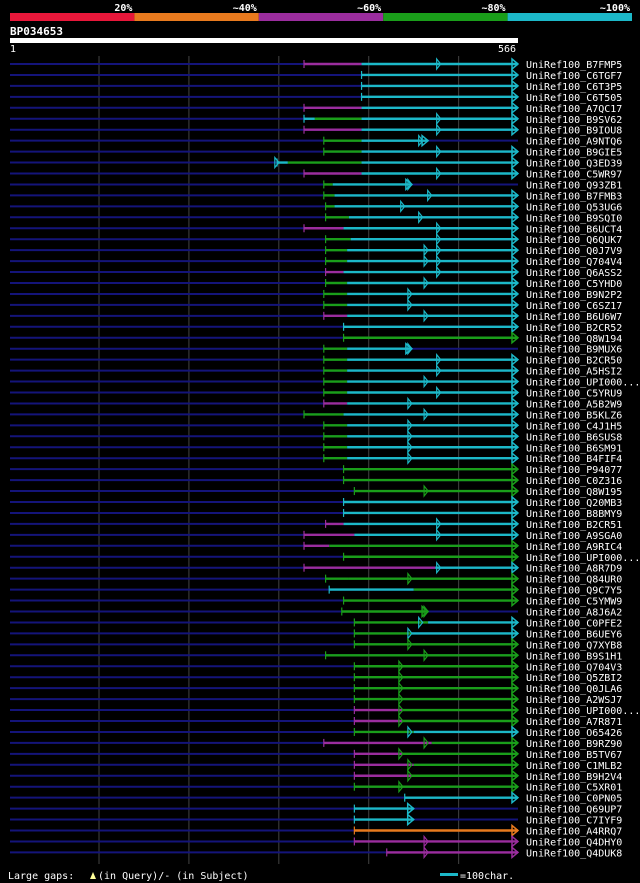 The height and width of the screenshot is (883, 640). Describe the element at coordinates (574, 98) in the screenshot. I see `hit-label: UniRef100_C6T505` at that location.